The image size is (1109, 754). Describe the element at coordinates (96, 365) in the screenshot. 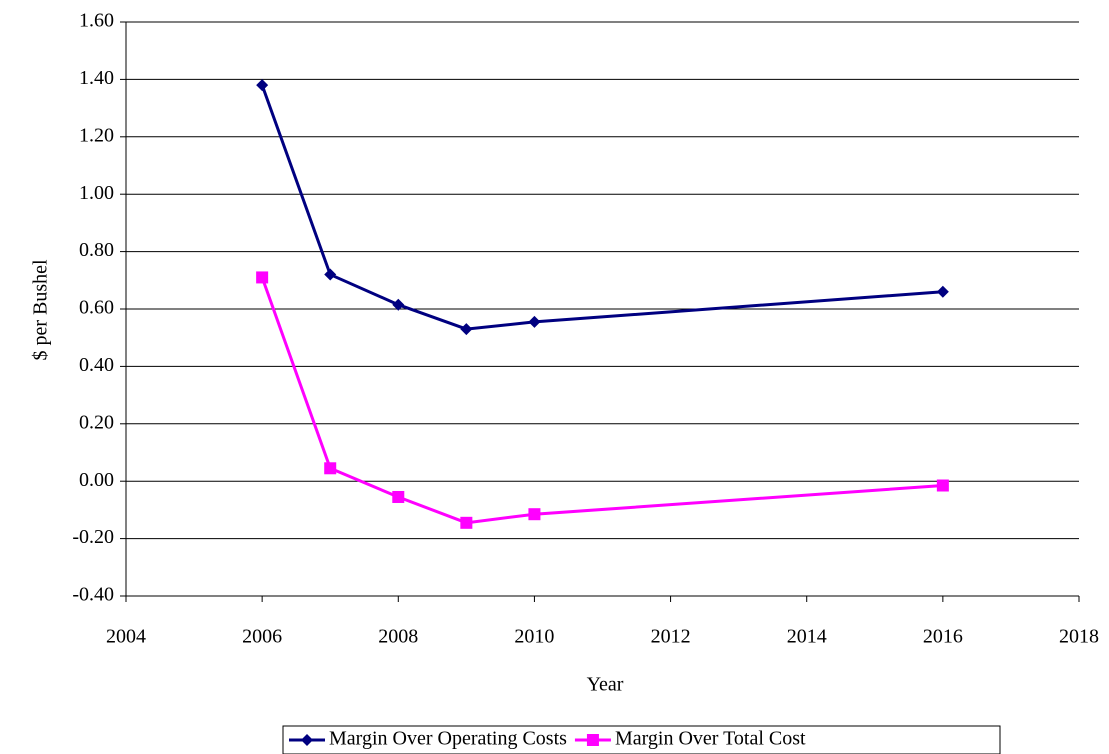

I see `y-tick-label: 0.40` at that location.